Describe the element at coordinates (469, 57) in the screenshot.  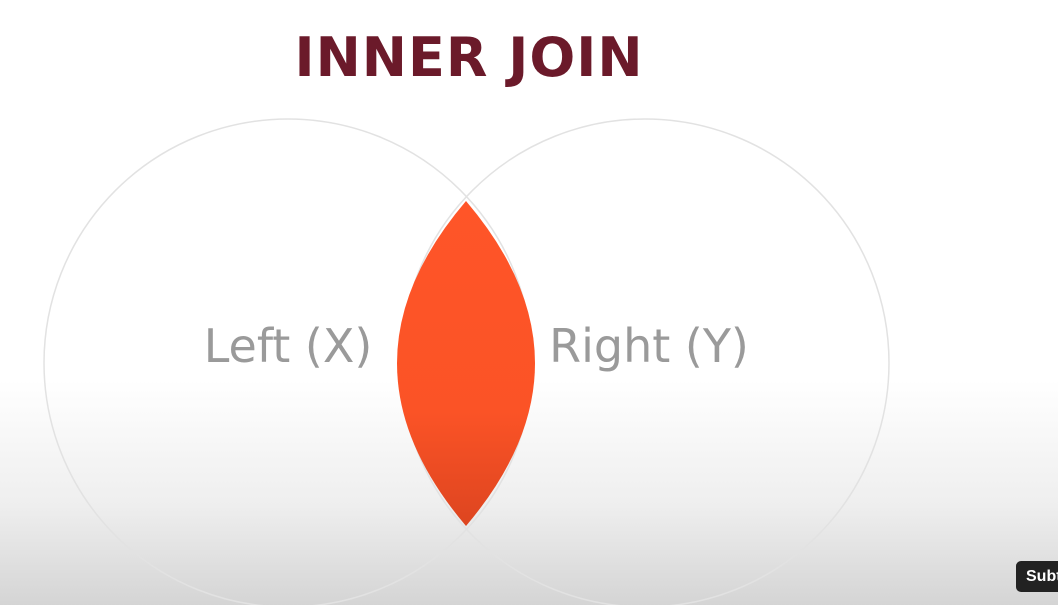
I see `slide-title: INNER JOIN` at that location.